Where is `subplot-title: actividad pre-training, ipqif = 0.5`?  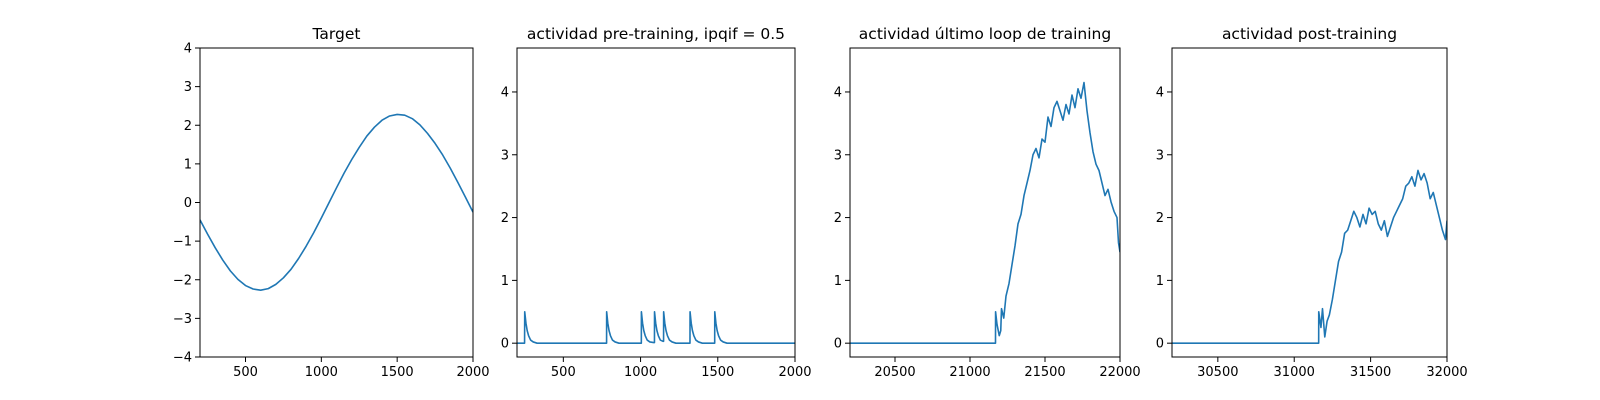
subplot-title: actividad pre-training, ipqif = 0.5 is located at coordinates (656, 34).